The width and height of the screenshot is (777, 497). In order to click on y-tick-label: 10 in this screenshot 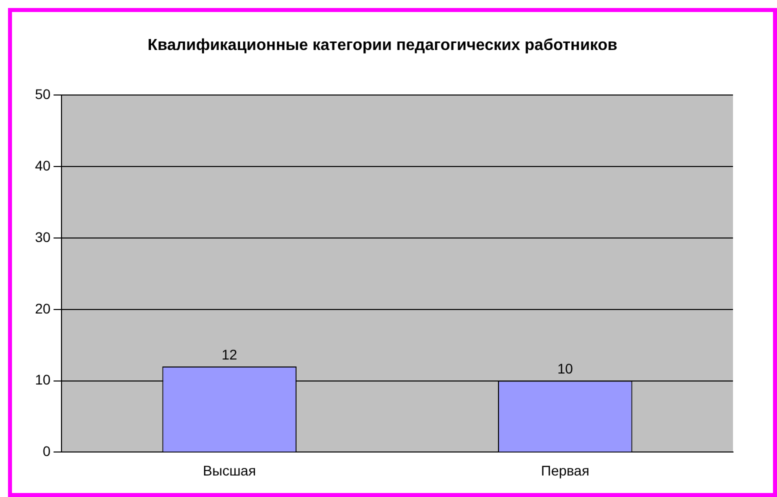, I will do `click(42, 380)`.